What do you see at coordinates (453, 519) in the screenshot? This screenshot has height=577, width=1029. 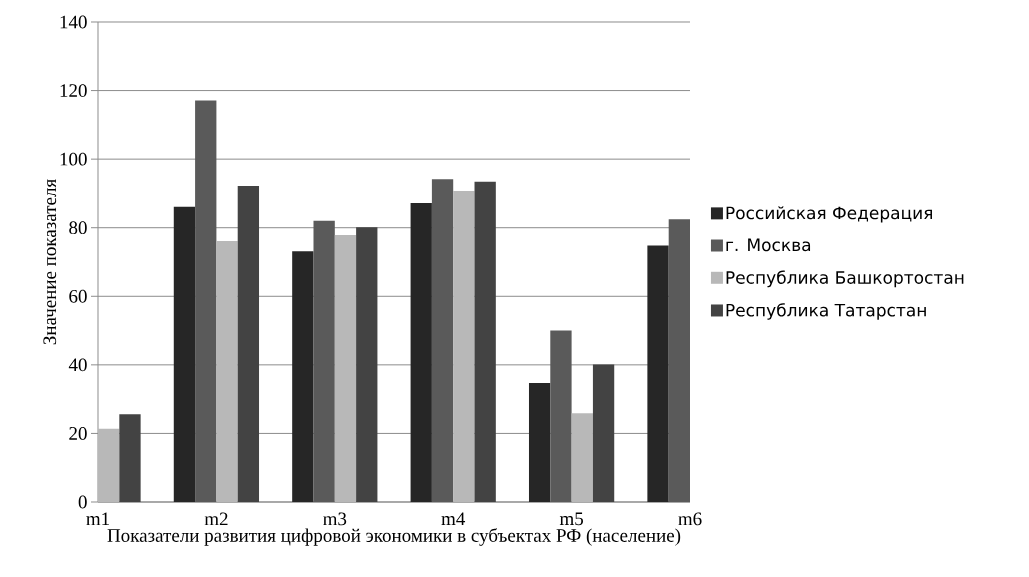 I see `x-tick-label: m4` at bounding box center [453, 519].